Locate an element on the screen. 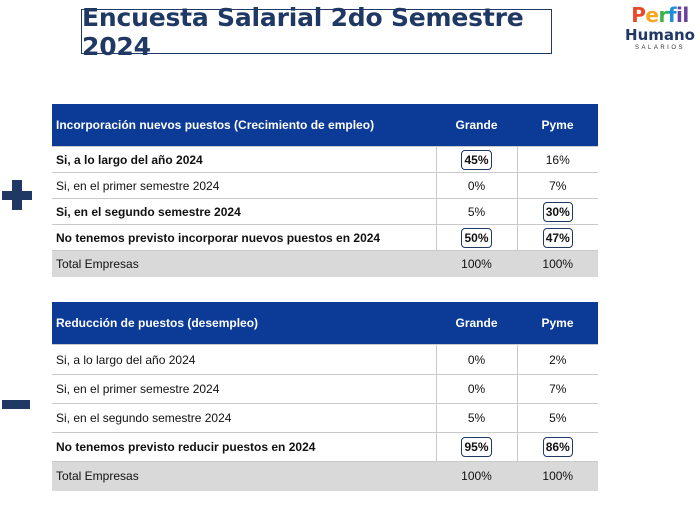 This screenshot has width=700, height=527. highlighted-value: 45% is located at coordinates (476, 159).